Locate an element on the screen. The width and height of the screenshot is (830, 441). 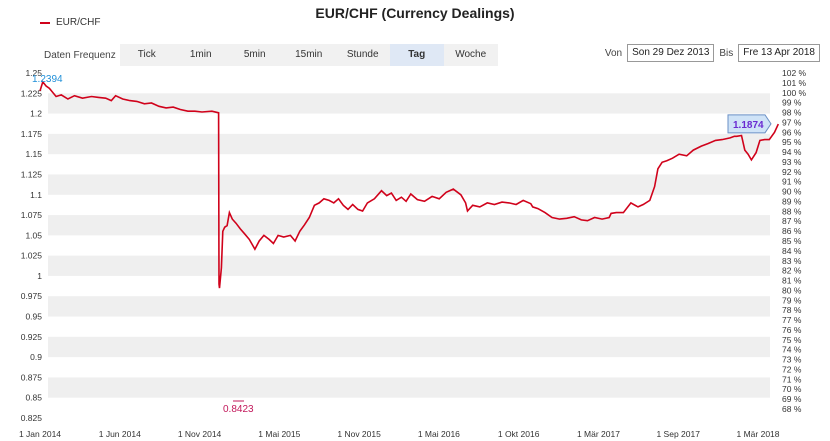
y2-tick-label: 81 % is located at coordinates (792, 281).